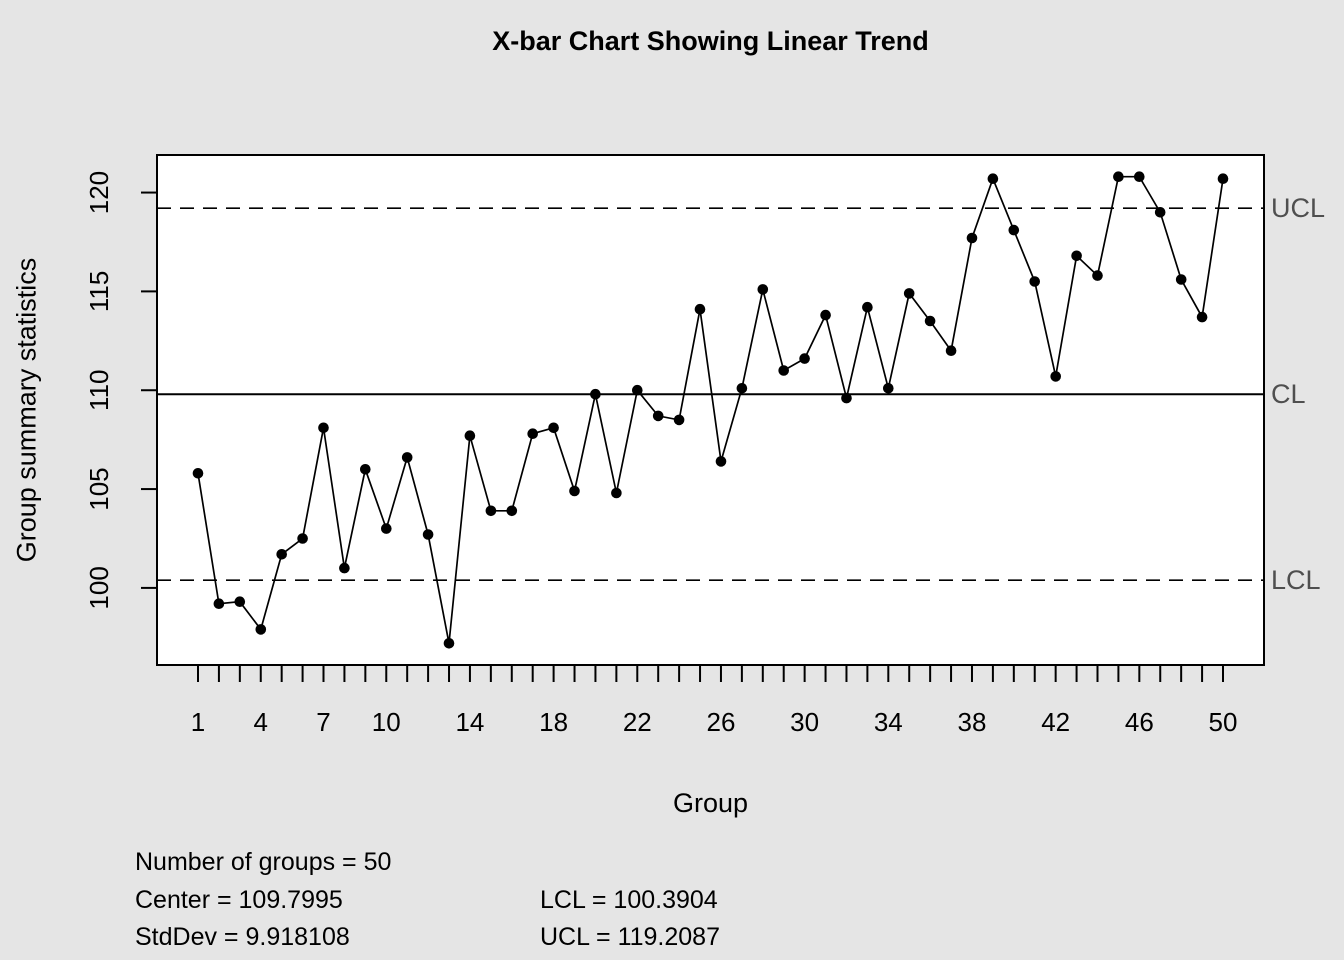  What do you see at coordinates (99, 488) in the screenshot?
I see `y-axis-tick-label: 105` at bounding box center [99, 488].